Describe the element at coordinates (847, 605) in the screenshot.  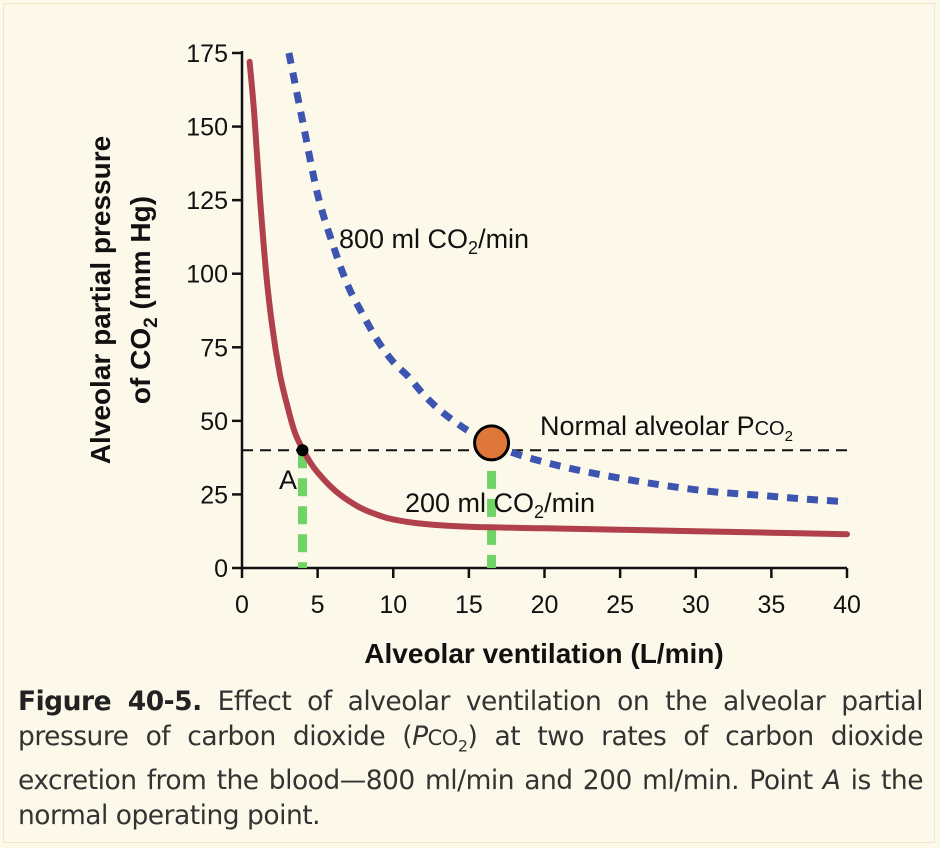
I see `x-tick-label-40: 40` at that location.